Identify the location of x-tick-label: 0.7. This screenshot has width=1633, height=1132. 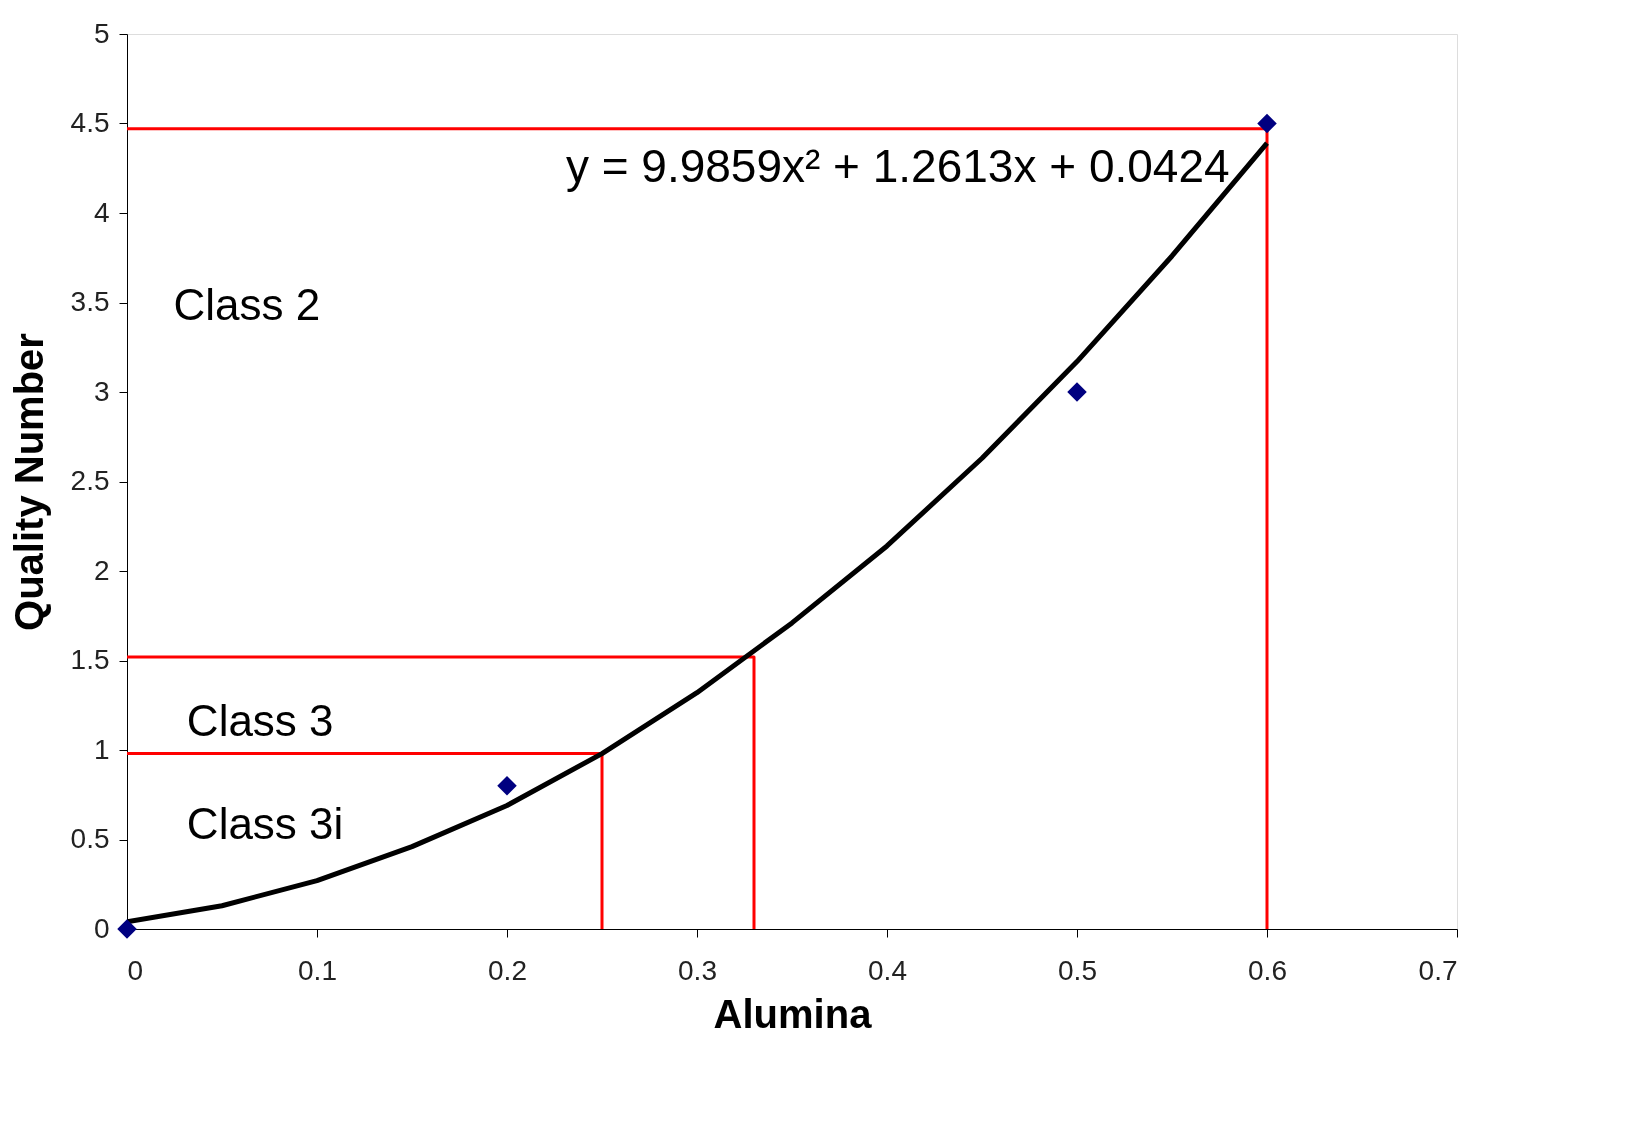
(1438, 970).